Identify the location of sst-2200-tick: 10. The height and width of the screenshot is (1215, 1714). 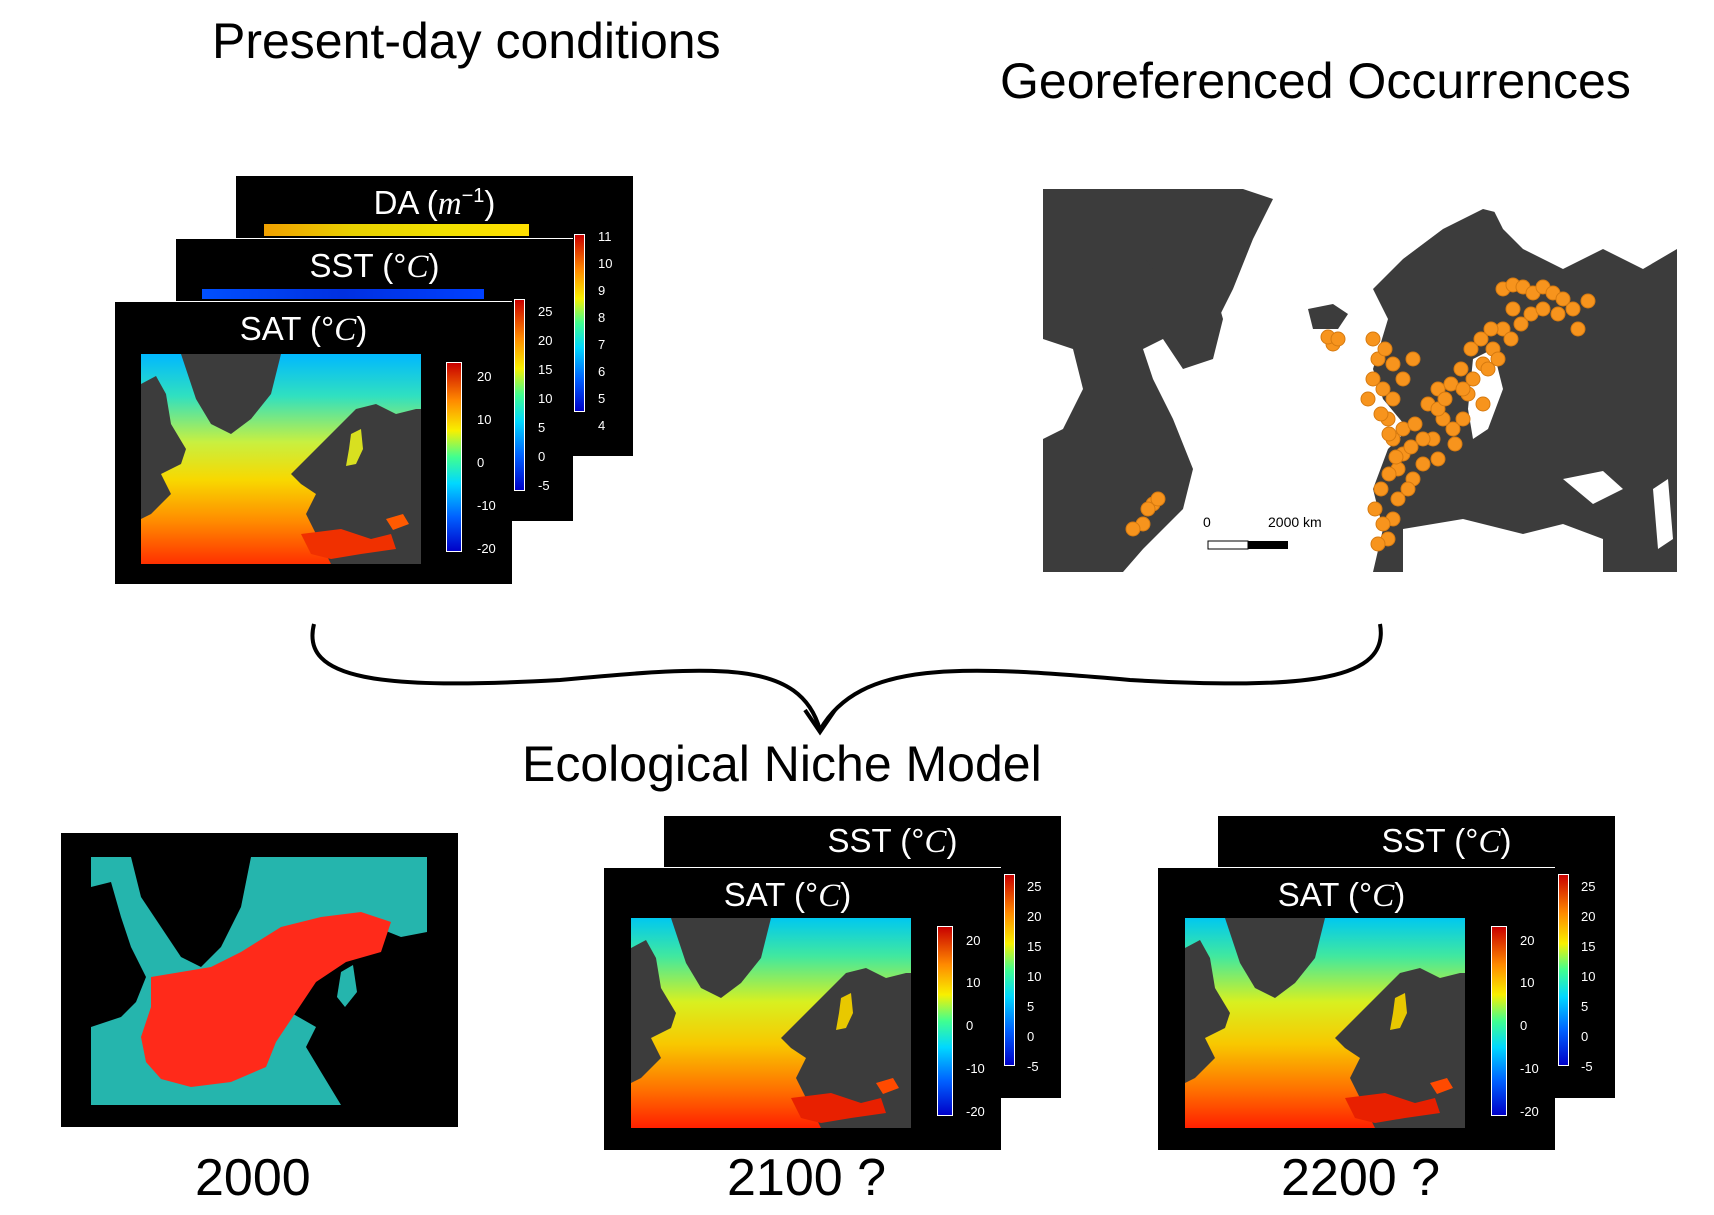
(1588, 976).